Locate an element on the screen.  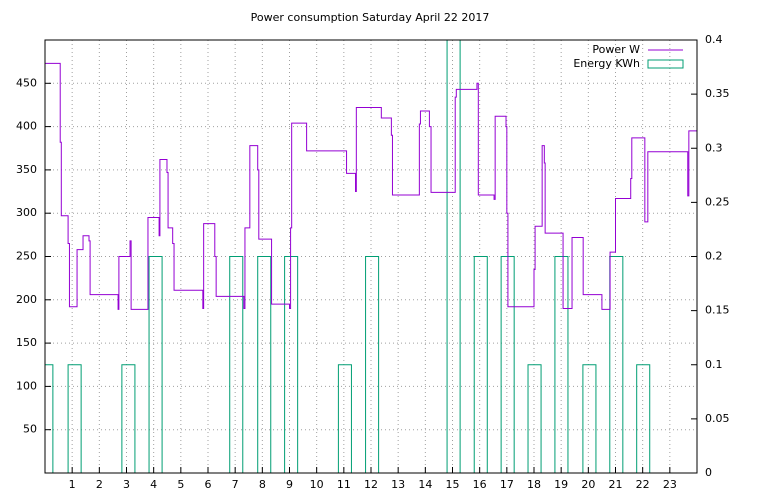
x-tick-label: 6 is located at coordinates (208, 484).